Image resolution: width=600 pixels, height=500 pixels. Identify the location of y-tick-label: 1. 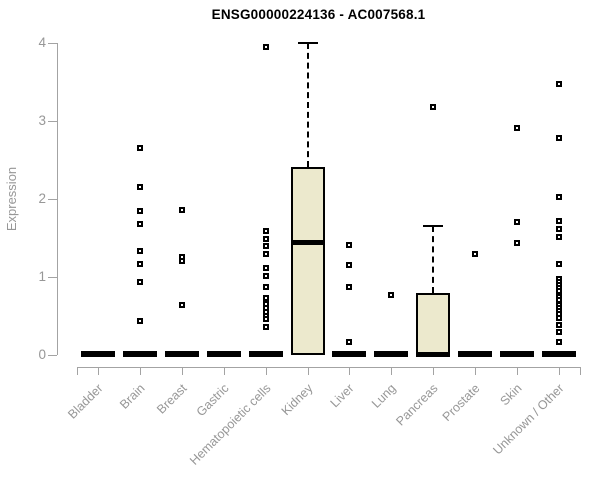
(42, 276).